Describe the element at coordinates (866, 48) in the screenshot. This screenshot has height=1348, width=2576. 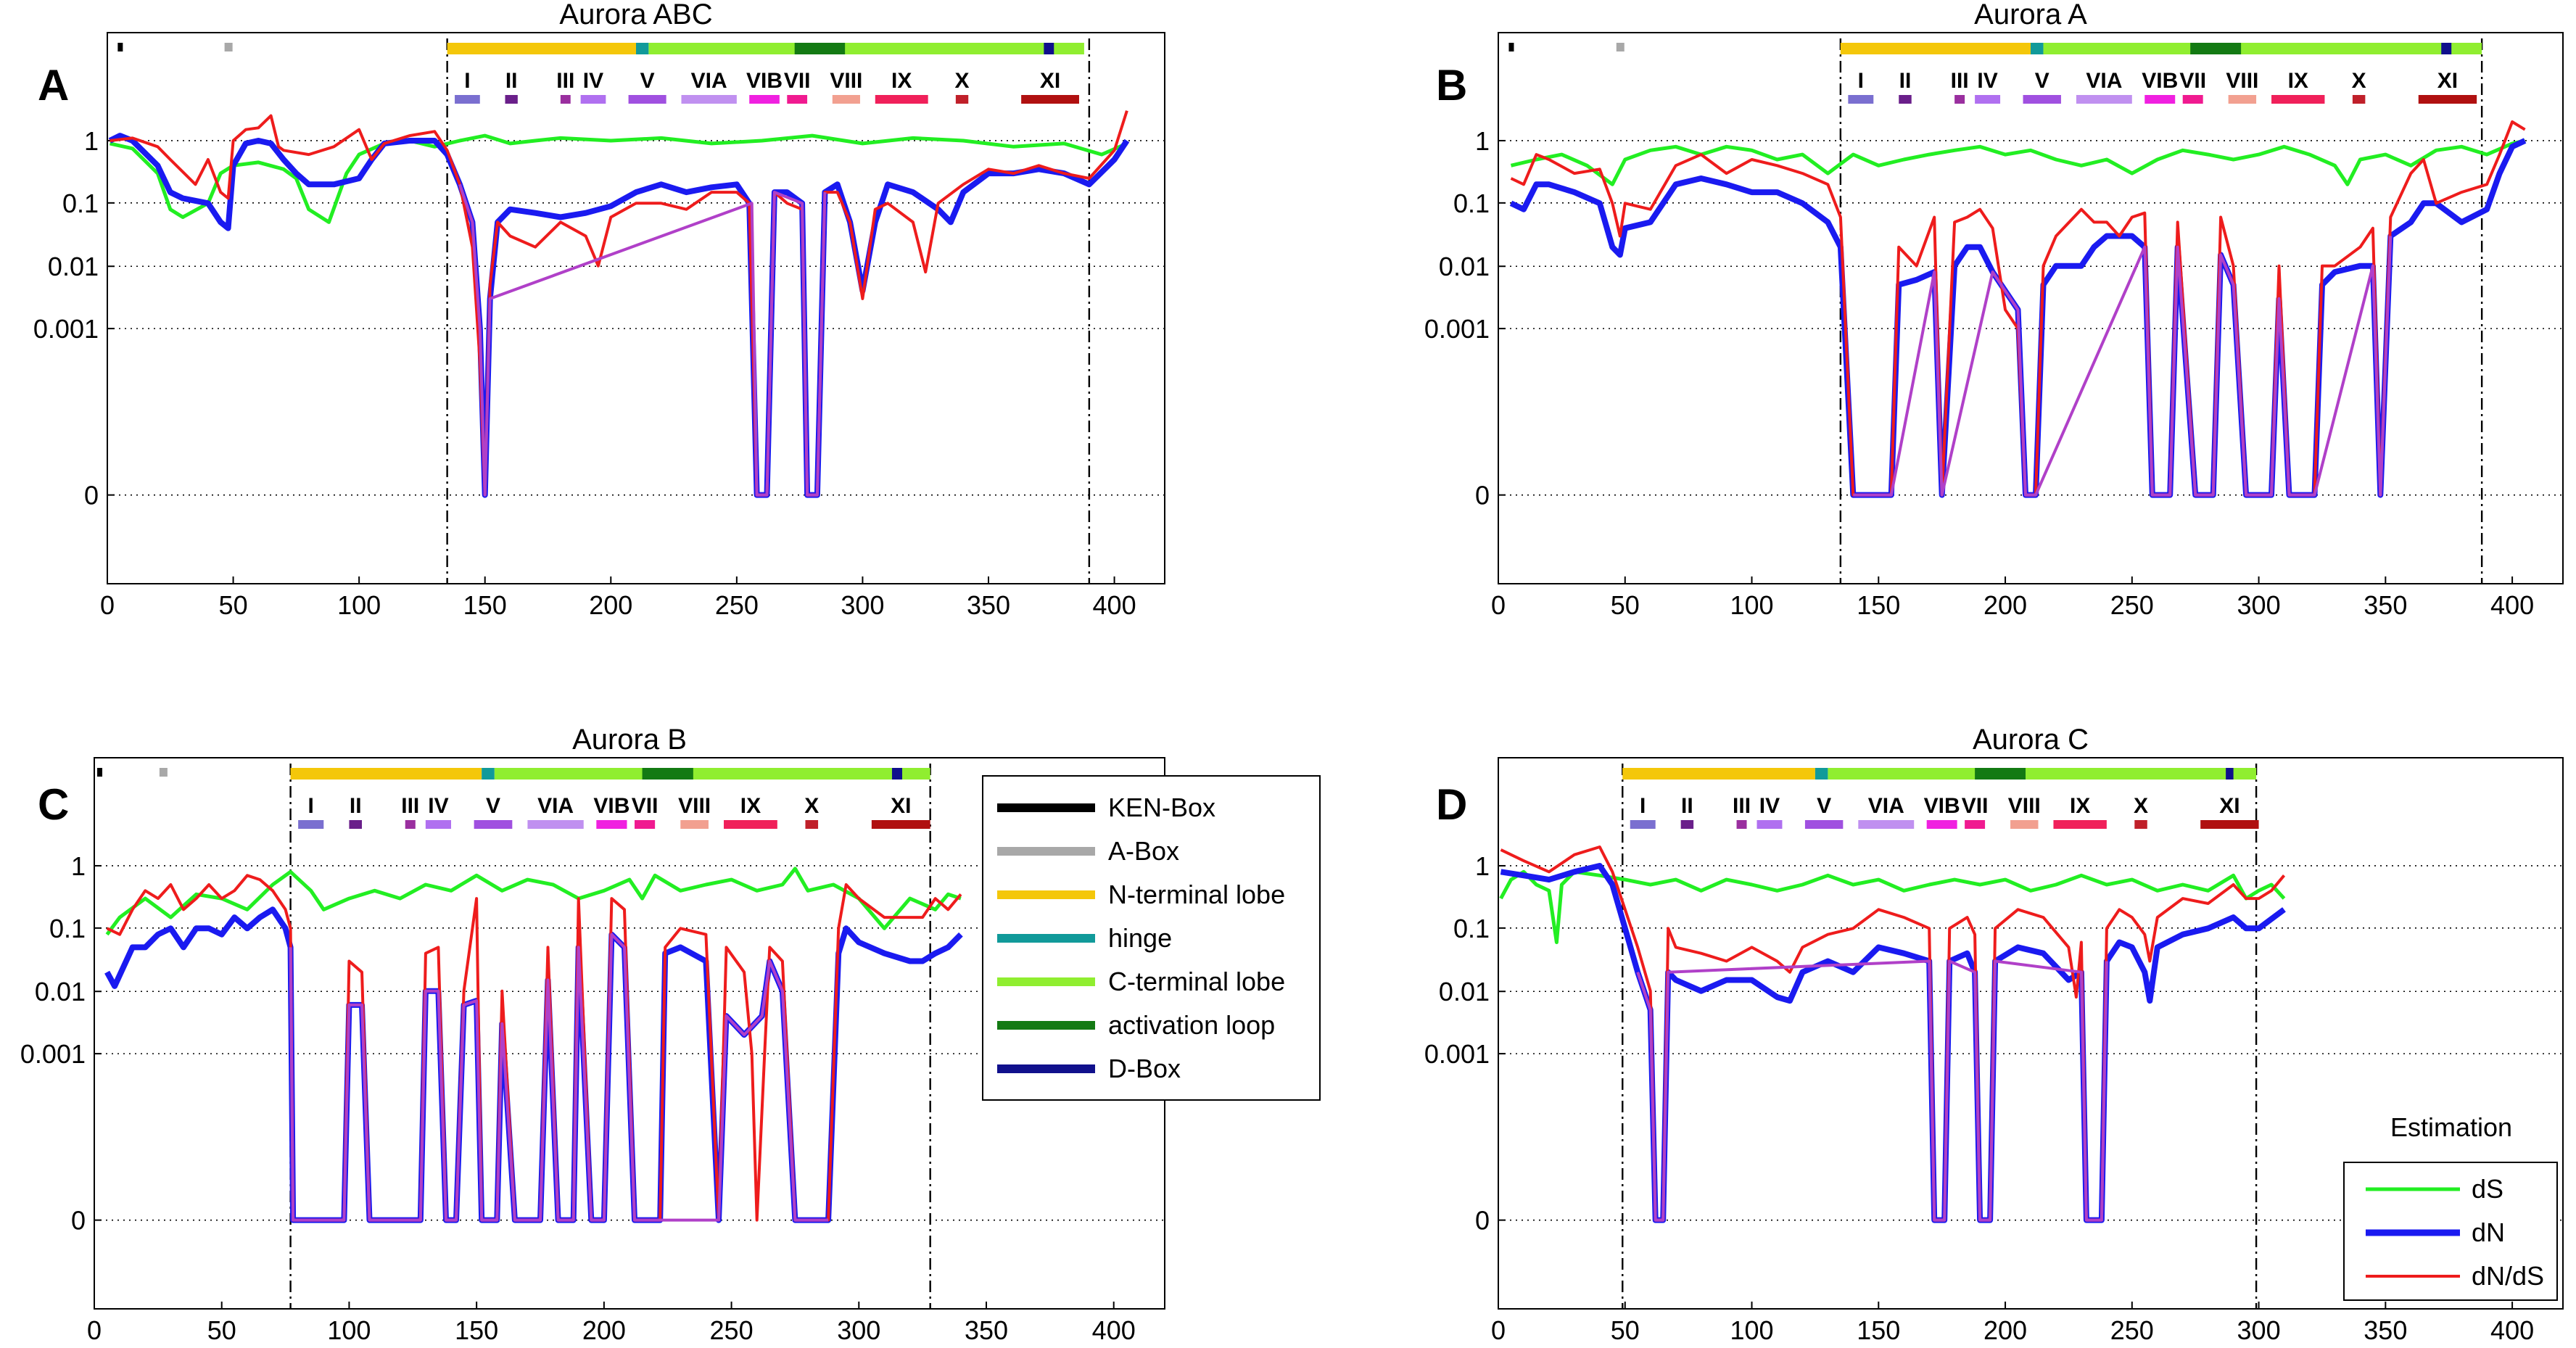
I see `c-terminal-lobe-bar` at that location.